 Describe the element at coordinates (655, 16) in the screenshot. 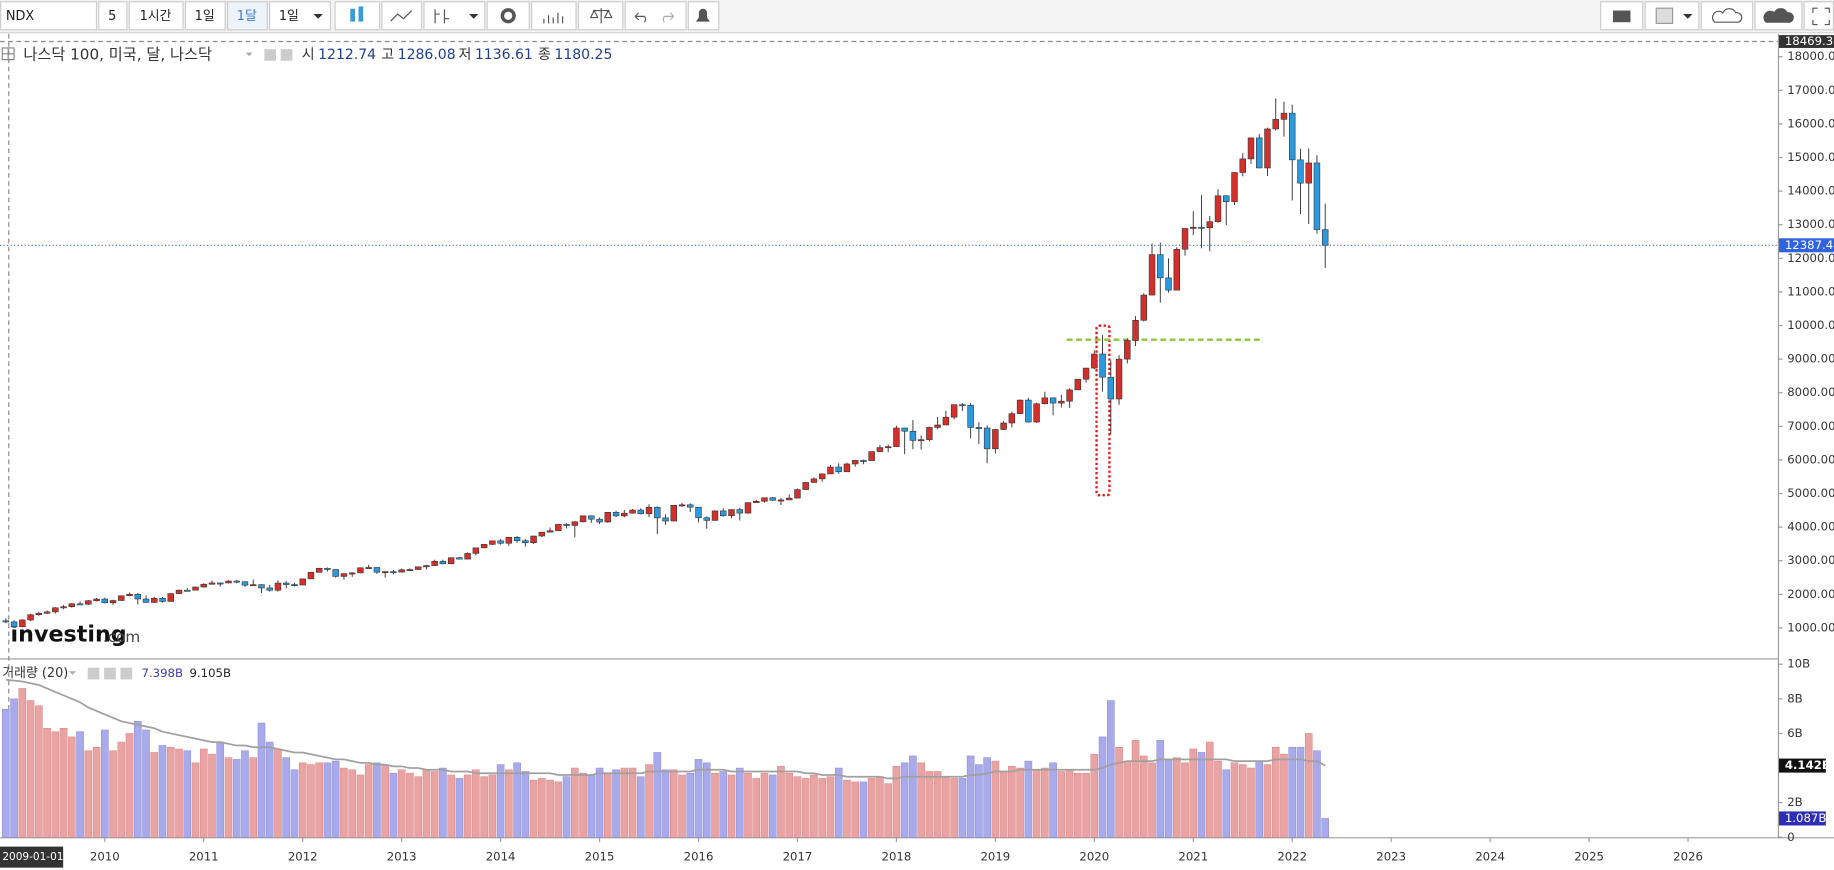

I see `undo-redo-buttons` at that location.